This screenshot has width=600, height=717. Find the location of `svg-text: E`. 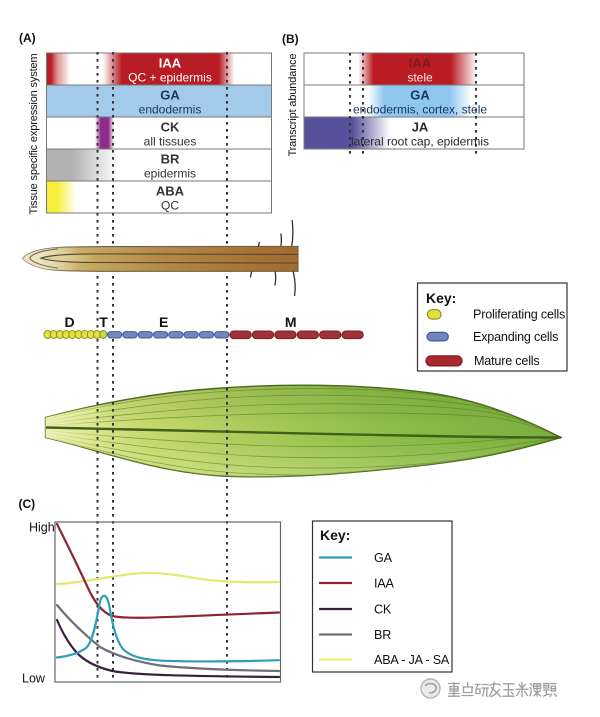

svg-text: E is located at coordinates (163, 322).